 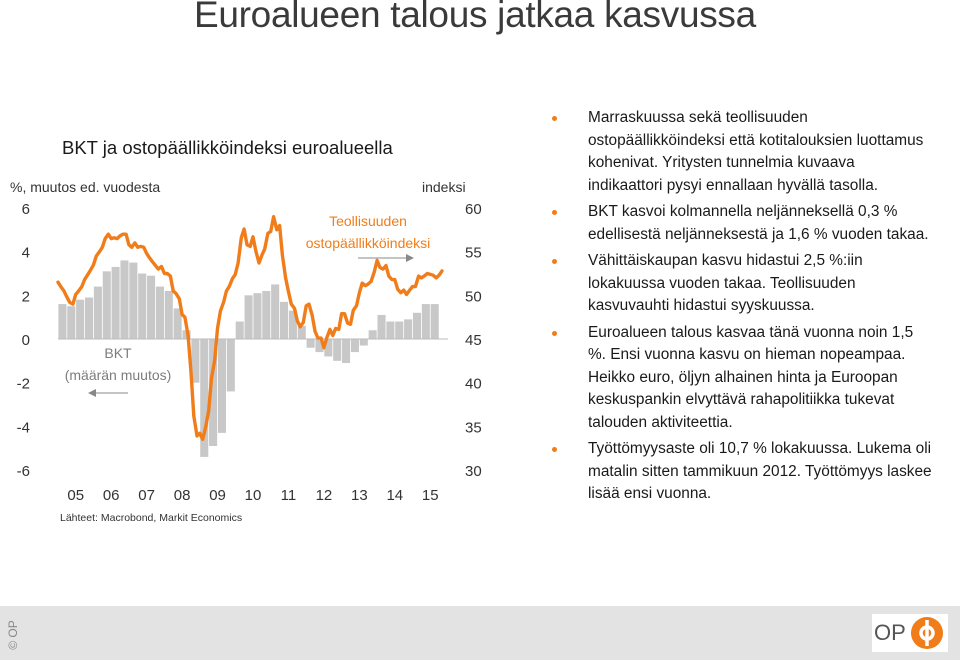 What do you see at coordinates (146, 495) in the screenshot?
I see `x-tick-label: 07` at bounding box center [146, 495].